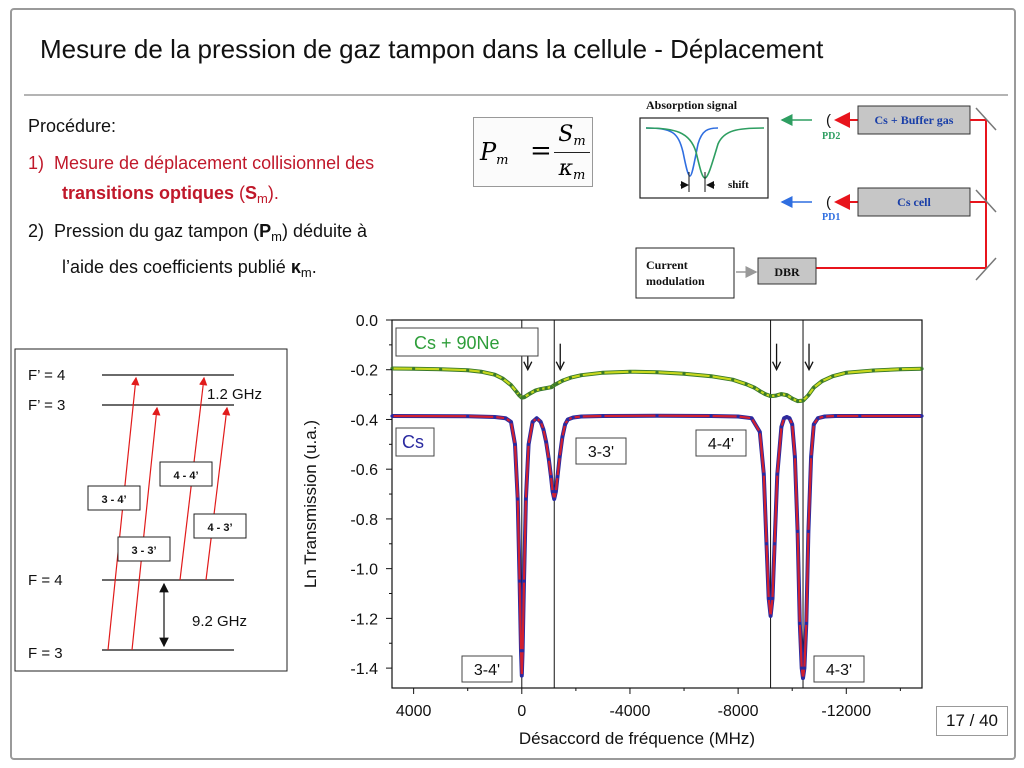  I want to click on formula-fraction: Sm κm, so click(572, 152).